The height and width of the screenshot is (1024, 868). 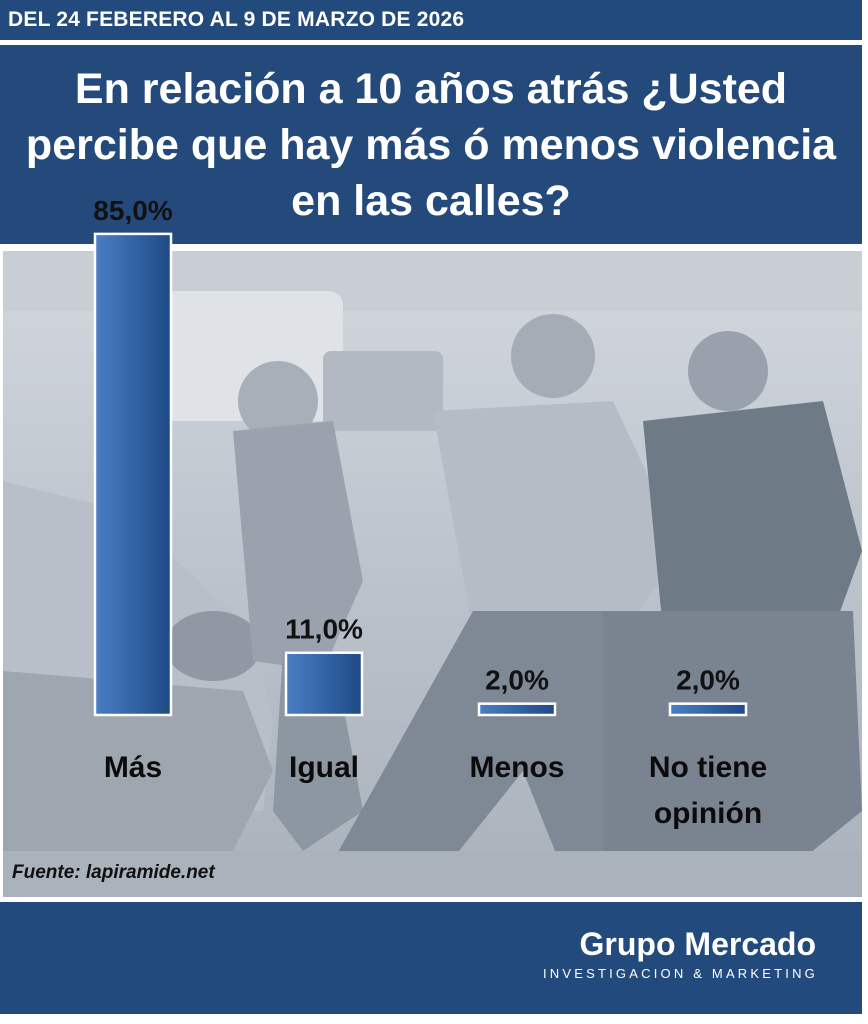 I want to click on category-label-3-line-1: opinión, so click(x=708, y=813).